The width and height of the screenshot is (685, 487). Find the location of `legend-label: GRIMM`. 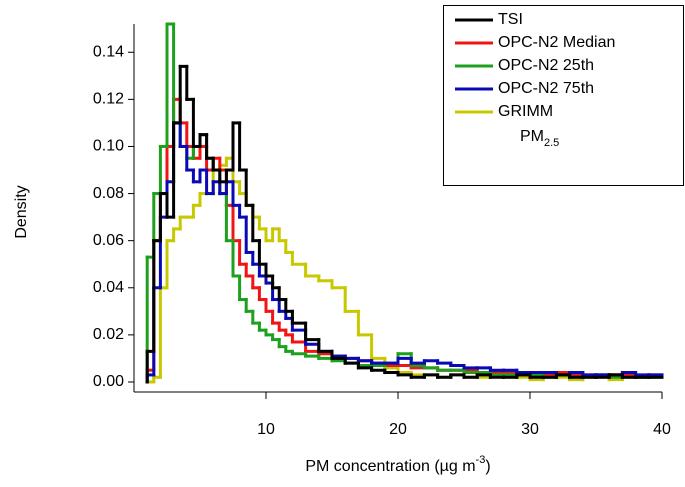

legend-label: GRIMM is located at coordinates (525, 111).